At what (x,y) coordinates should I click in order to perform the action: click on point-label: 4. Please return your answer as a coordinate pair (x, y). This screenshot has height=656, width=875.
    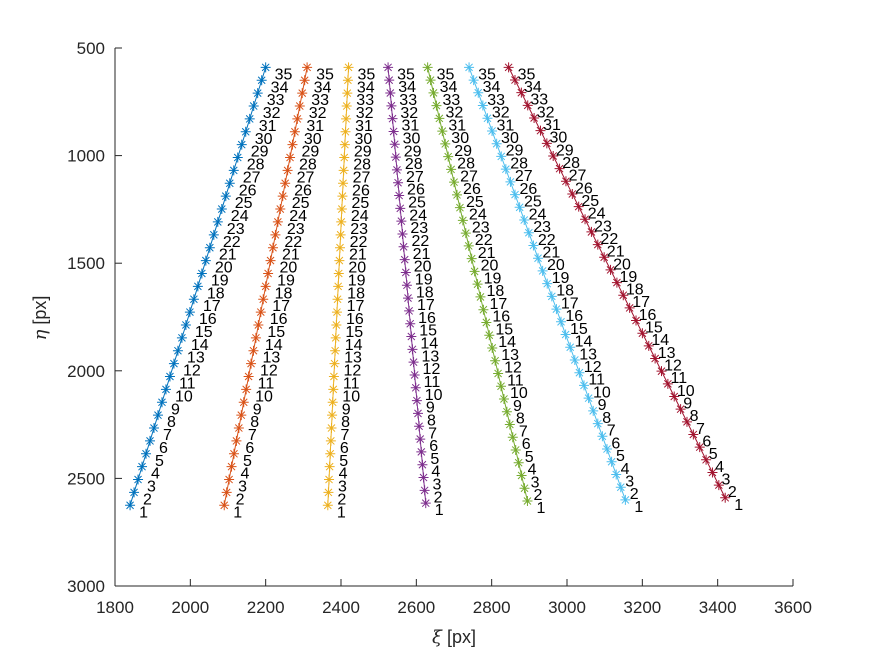
    Looking at the image, I should click on (343, 474).